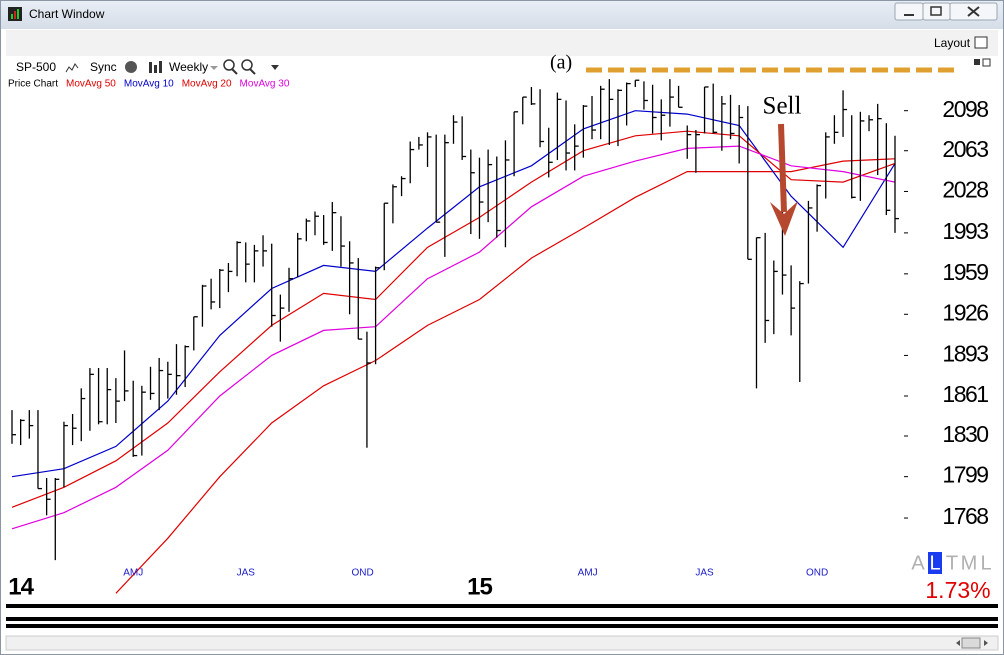 Image resolution: width=1004 pixels, height=655 pixels. Describe the element at coordinates (965, 394) in the screenshot. I see `y-tick-label: 1861` at that location.